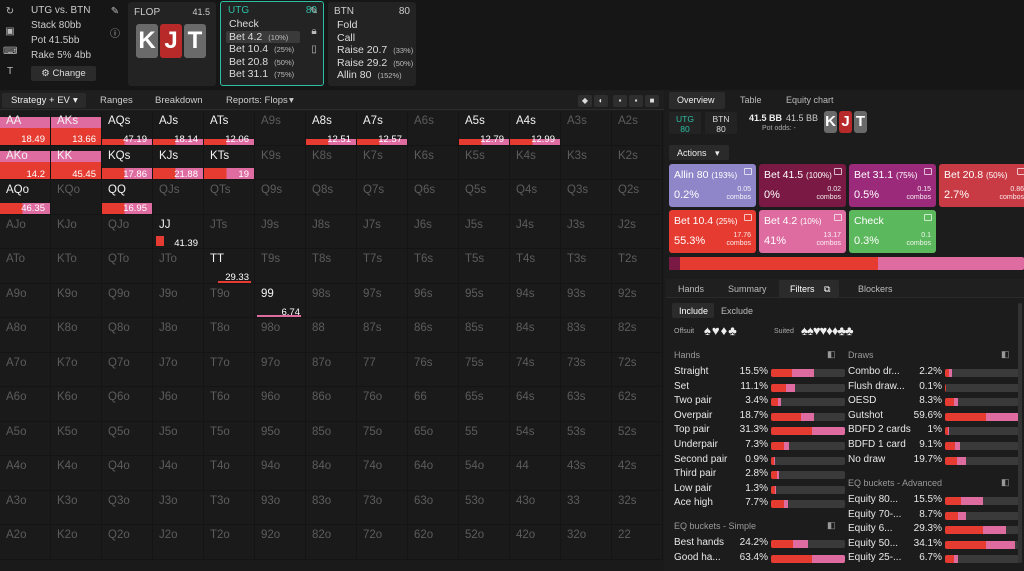  Describe the element at coordinates (382, 369) in the screenshot. I see `hand-cell-77: 77` at that location.